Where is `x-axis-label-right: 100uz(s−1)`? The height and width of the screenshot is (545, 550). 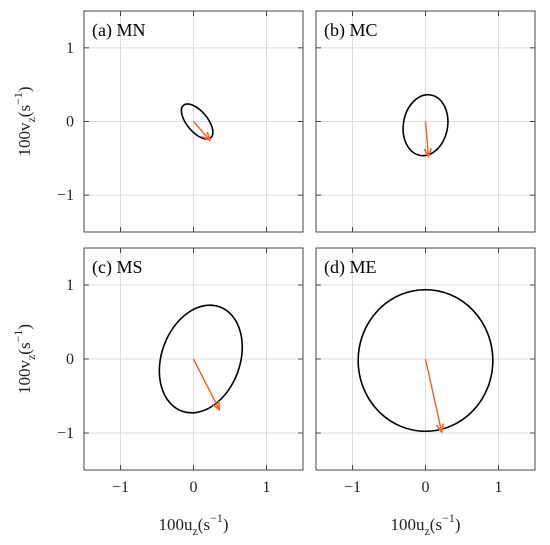
x-axis-label-right: 100uz(s−1) is located at coordinates (425, 524).